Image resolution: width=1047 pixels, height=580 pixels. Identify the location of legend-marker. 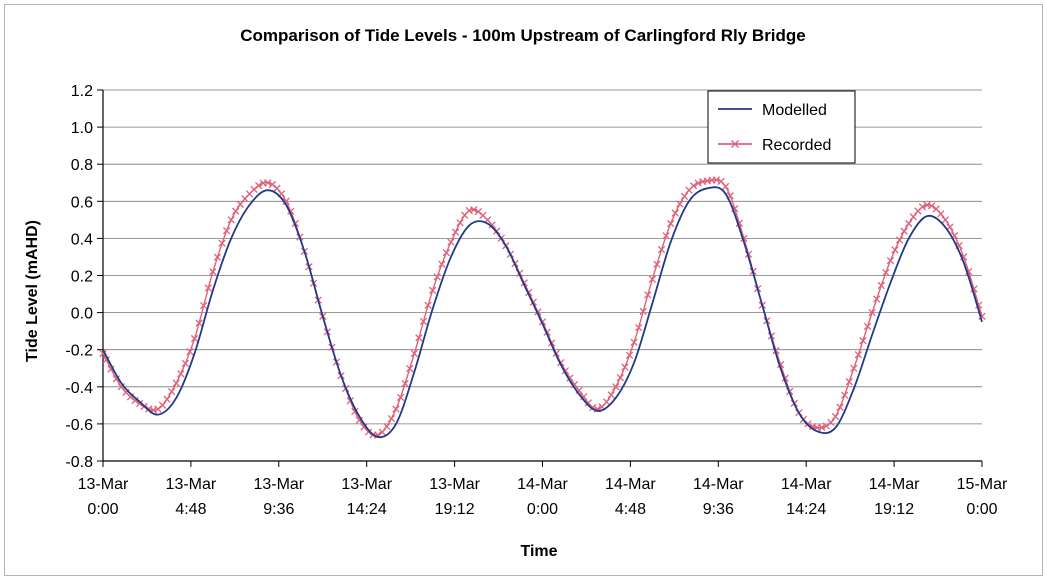
(735, 144).